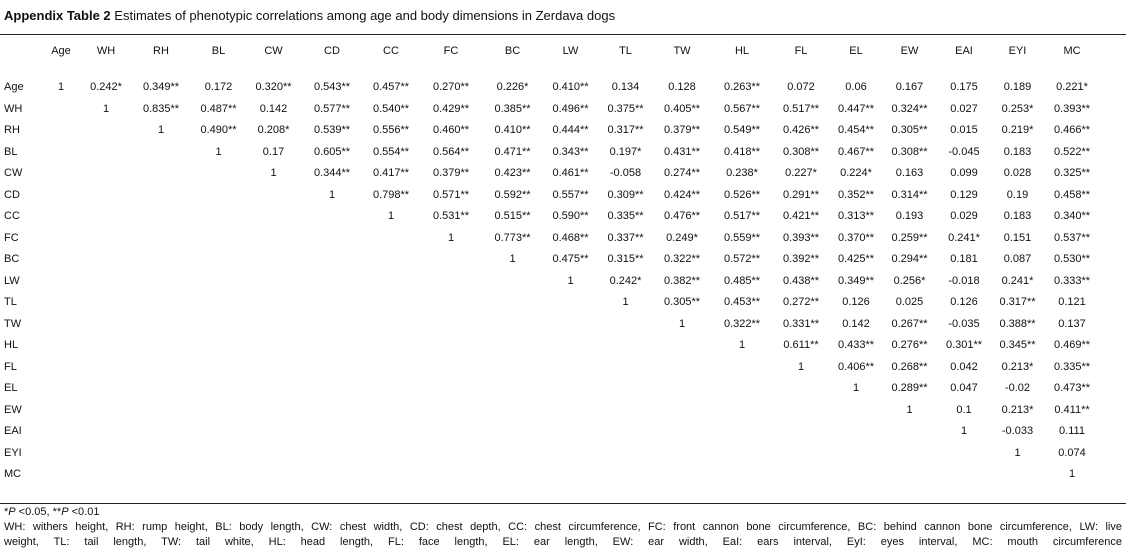  I want to click on correlation-cell: 0.06, so click(856, 87).